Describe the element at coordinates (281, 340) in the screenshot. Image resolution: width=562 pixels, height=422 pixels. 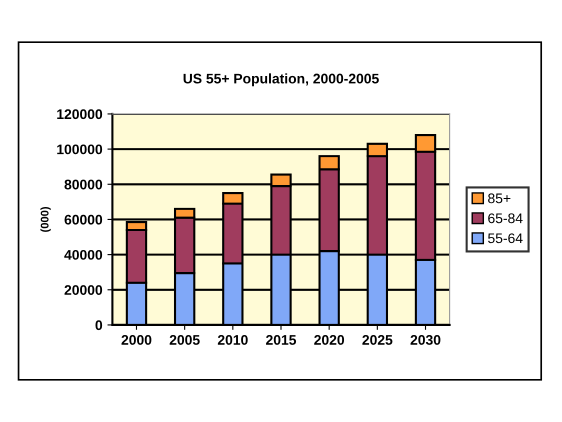
I see `x-tick-label: 2015` at that location.